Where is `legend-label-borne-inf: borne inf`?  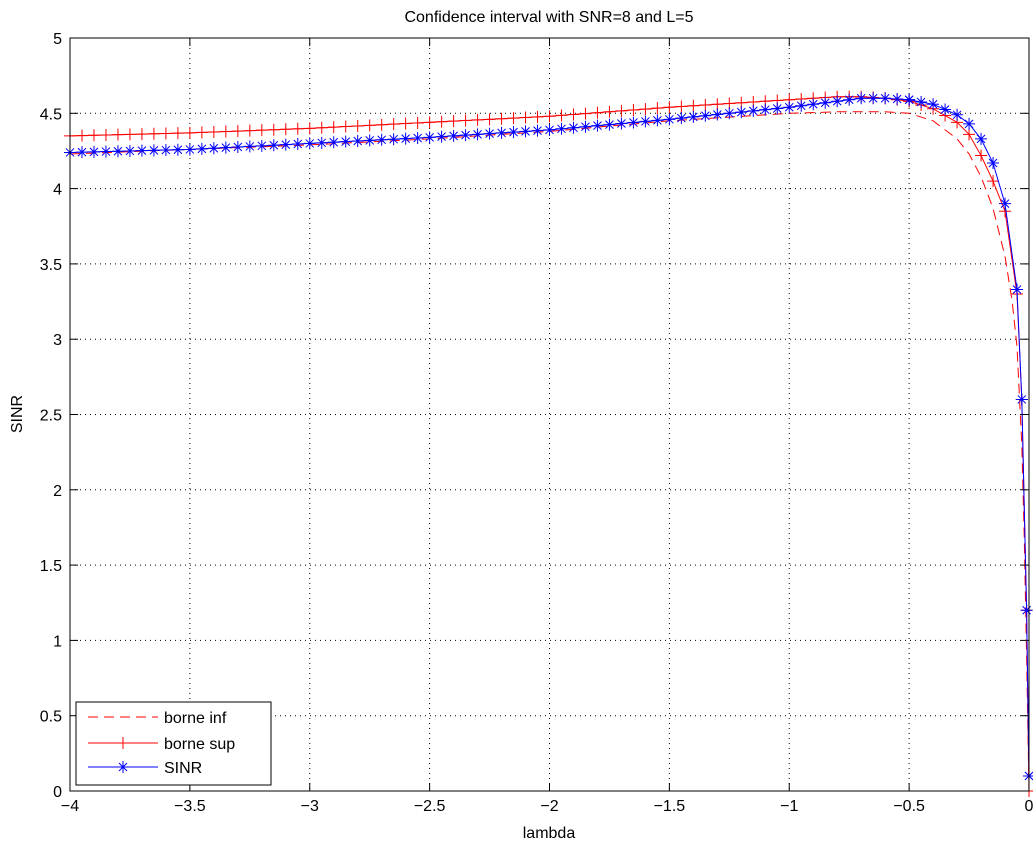 legend-label-borne-inf: borne inf is located at coordinates (195, 718).